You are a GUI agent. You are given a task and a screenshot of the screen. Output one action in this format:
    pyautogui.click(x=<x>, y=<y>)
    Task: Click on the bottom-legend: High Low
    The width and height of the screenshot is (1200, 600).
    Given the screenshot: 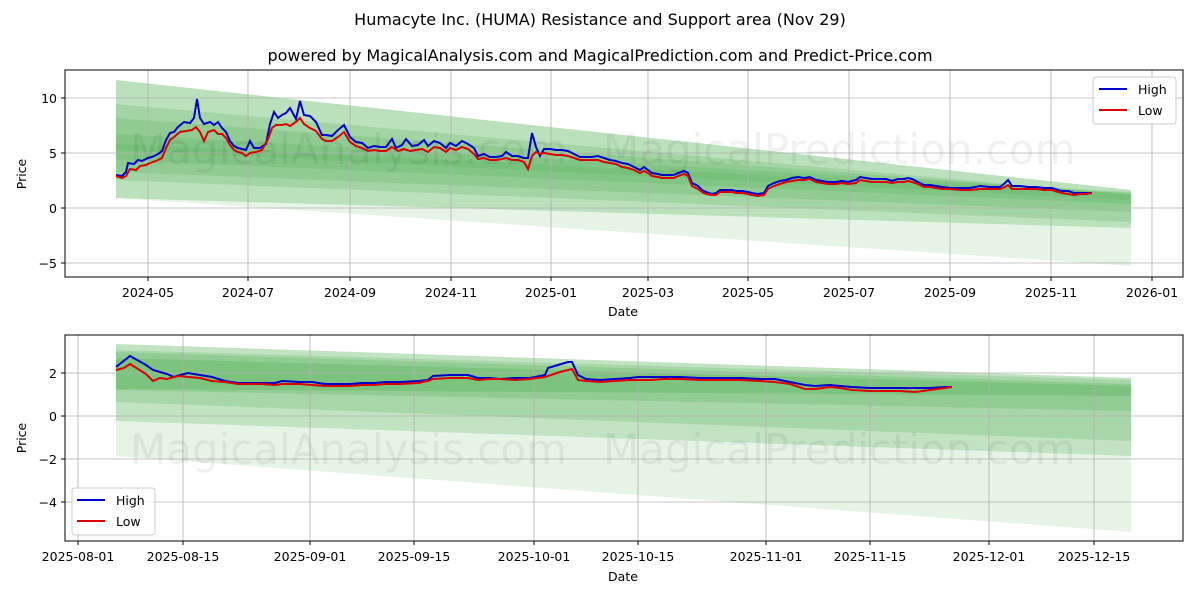 What is the action you would take?
    pyautogui.click(x=113, y=511)
    